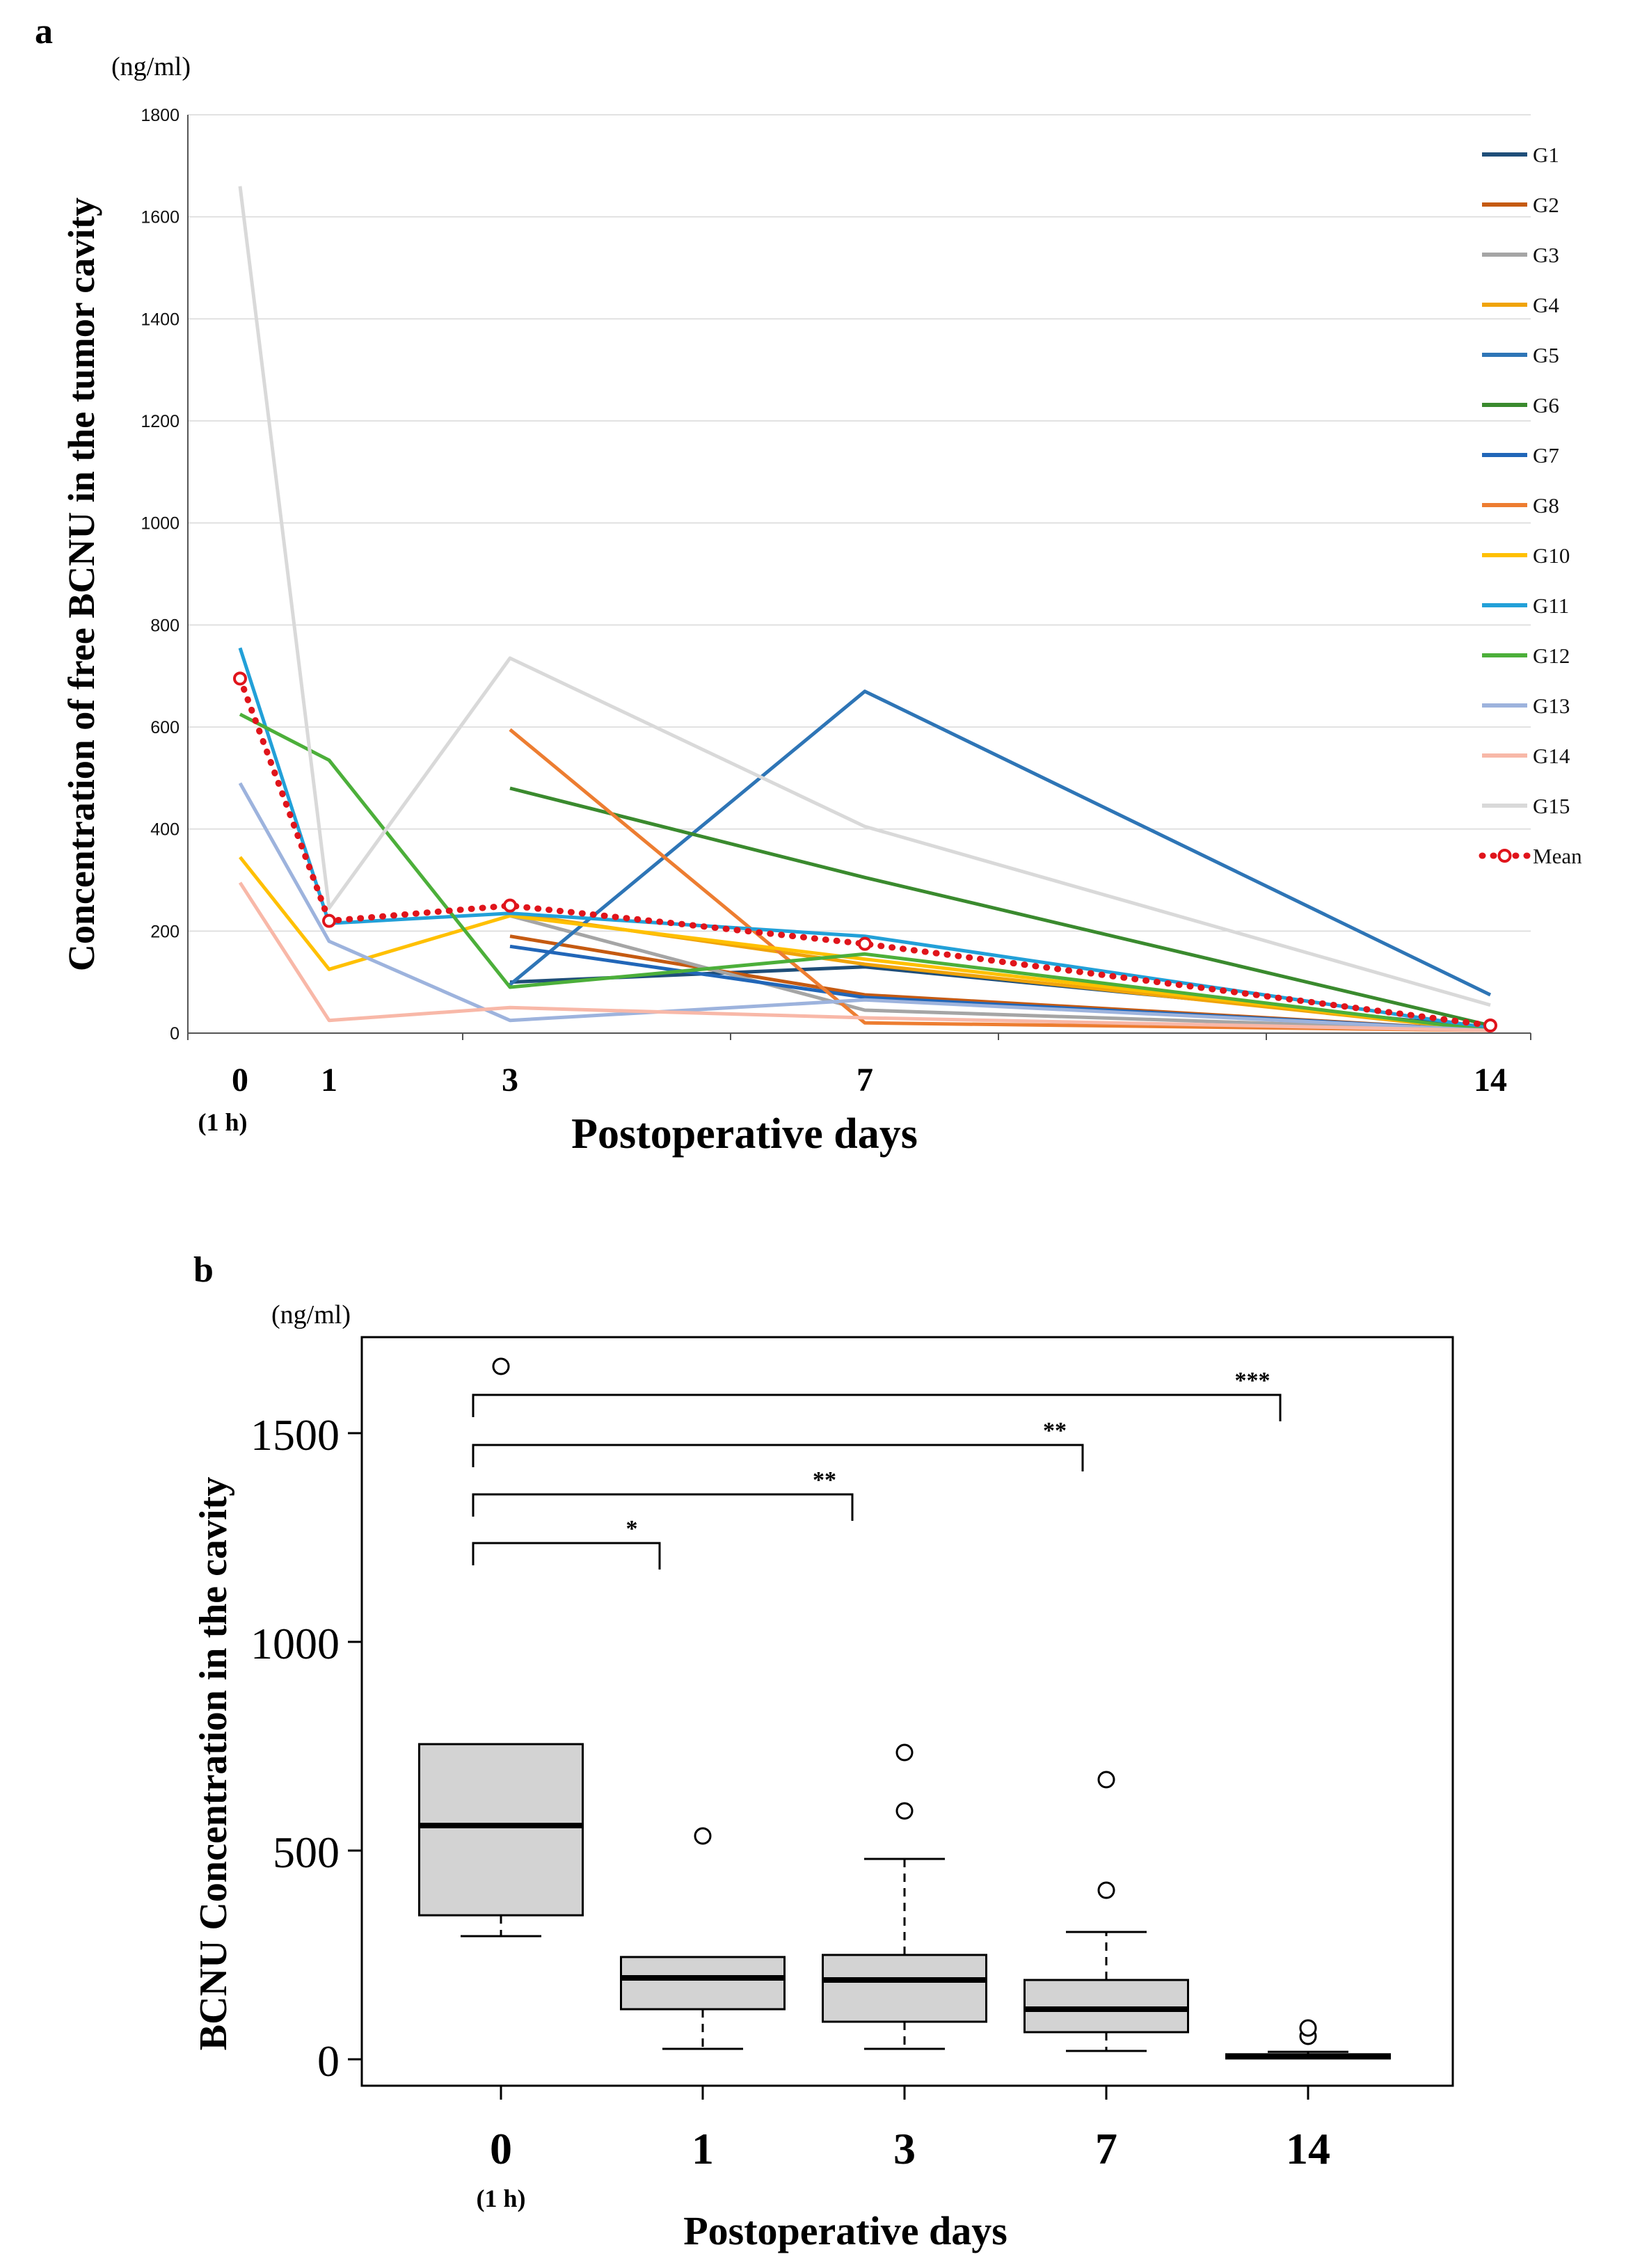 This screenshot has height=2268, width=1649. I want to click on y-tick-label-1600: 1600, so click(160, 217).